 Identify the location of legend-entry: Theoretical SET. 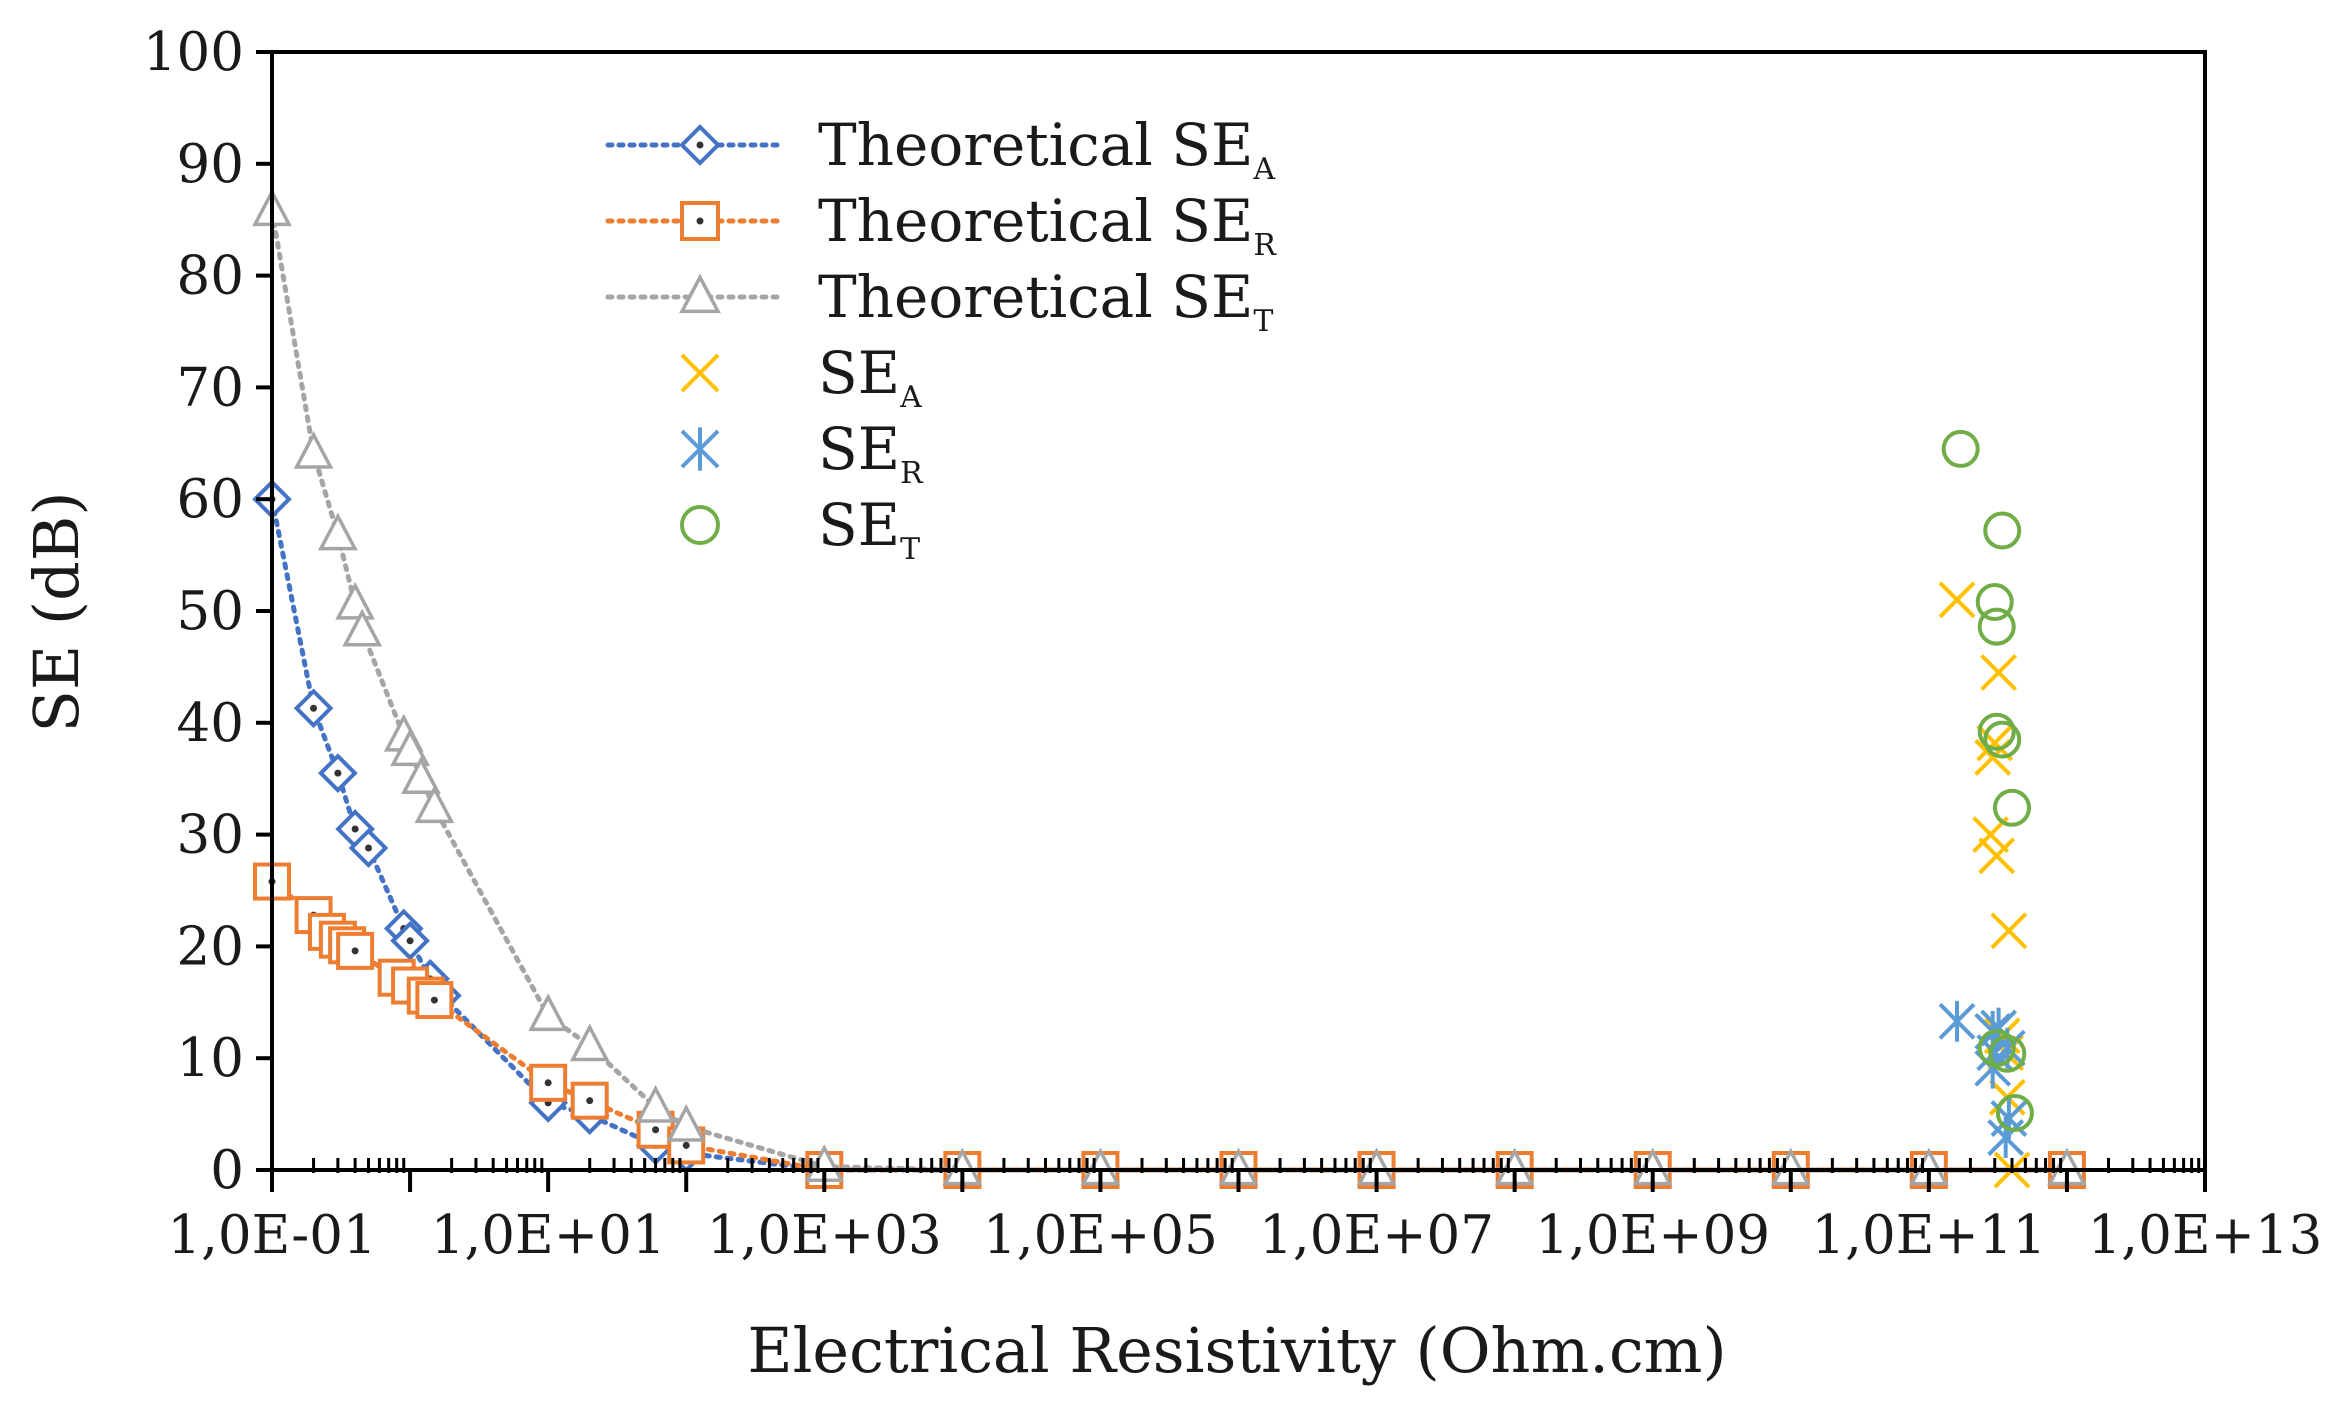
(939, 301).